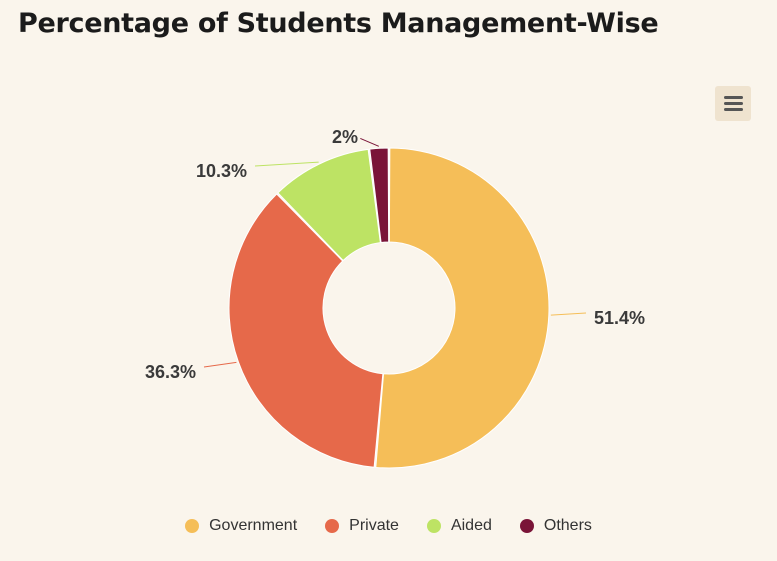 The width and height of the screenshot is (777, 561). I want to click on data-label-connector-government, so click(568, 314).